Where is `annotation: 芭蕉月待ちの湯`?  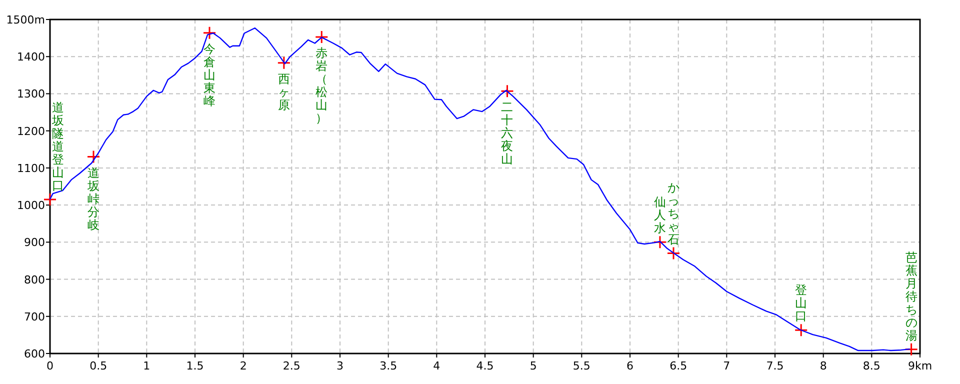
annotation: 芭蕉月待ちの湯 is located at coordinates (911, 296).